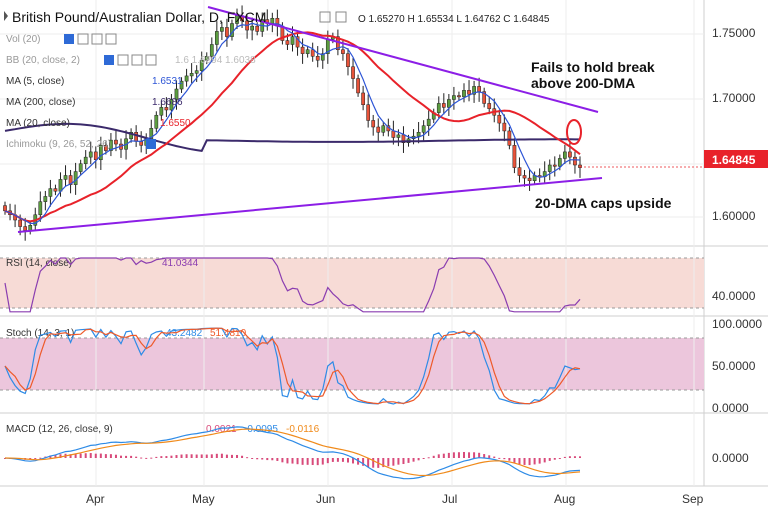 Image resolution: width=768 pixels, height=512 pixels. I want to click on time-label: Jun, so click(325, 499).